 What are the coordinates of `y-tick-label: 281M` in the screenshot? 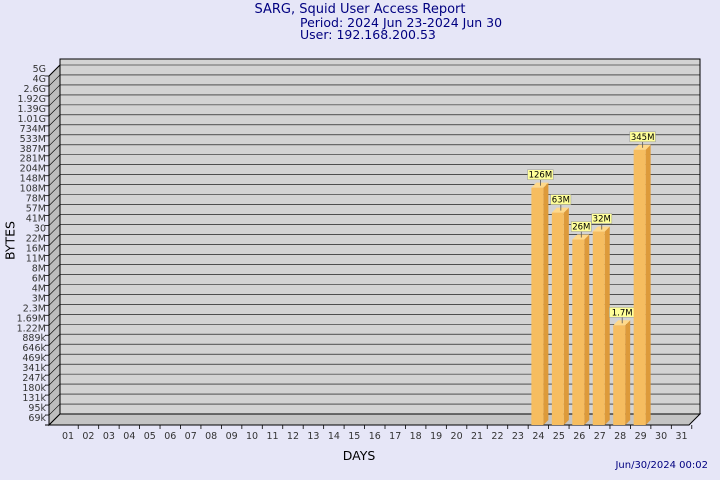 It's located at (33, 159).